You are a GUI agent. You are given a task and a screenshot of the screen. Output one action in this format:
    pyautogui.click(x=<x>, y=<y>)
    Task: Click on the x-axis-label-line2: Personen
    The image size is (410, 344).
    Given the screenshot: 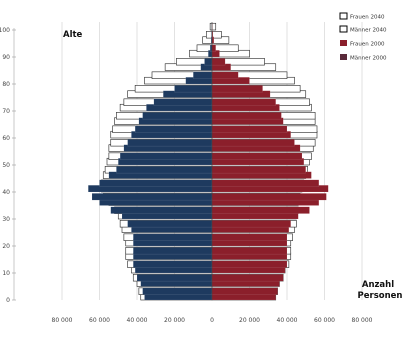 What is the action you would take?
    pyautogui.click(x=380, y=296)
    